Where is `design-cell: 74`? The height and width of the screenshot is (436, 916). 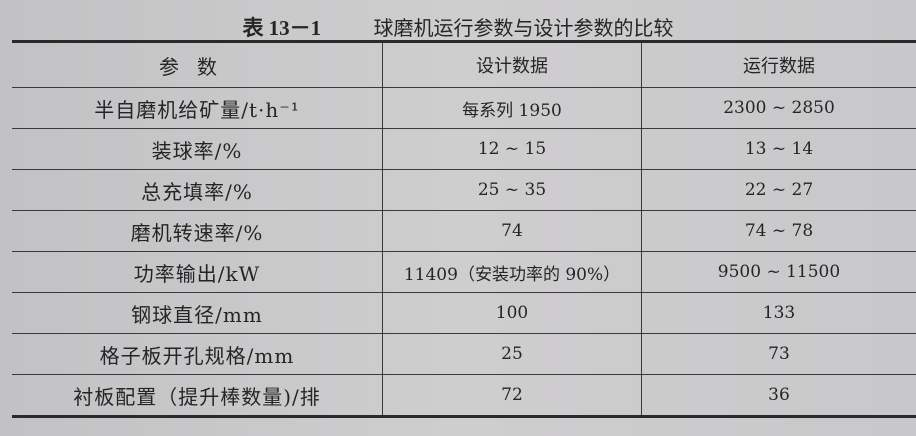 design-cell: 74 is located at coordinates (512, 231).